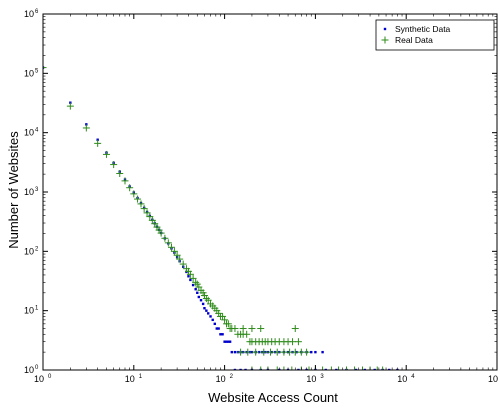 The width and height of the screenshot is (500, 411). I want to click on legend-label: Real Data, so click(414, 40).